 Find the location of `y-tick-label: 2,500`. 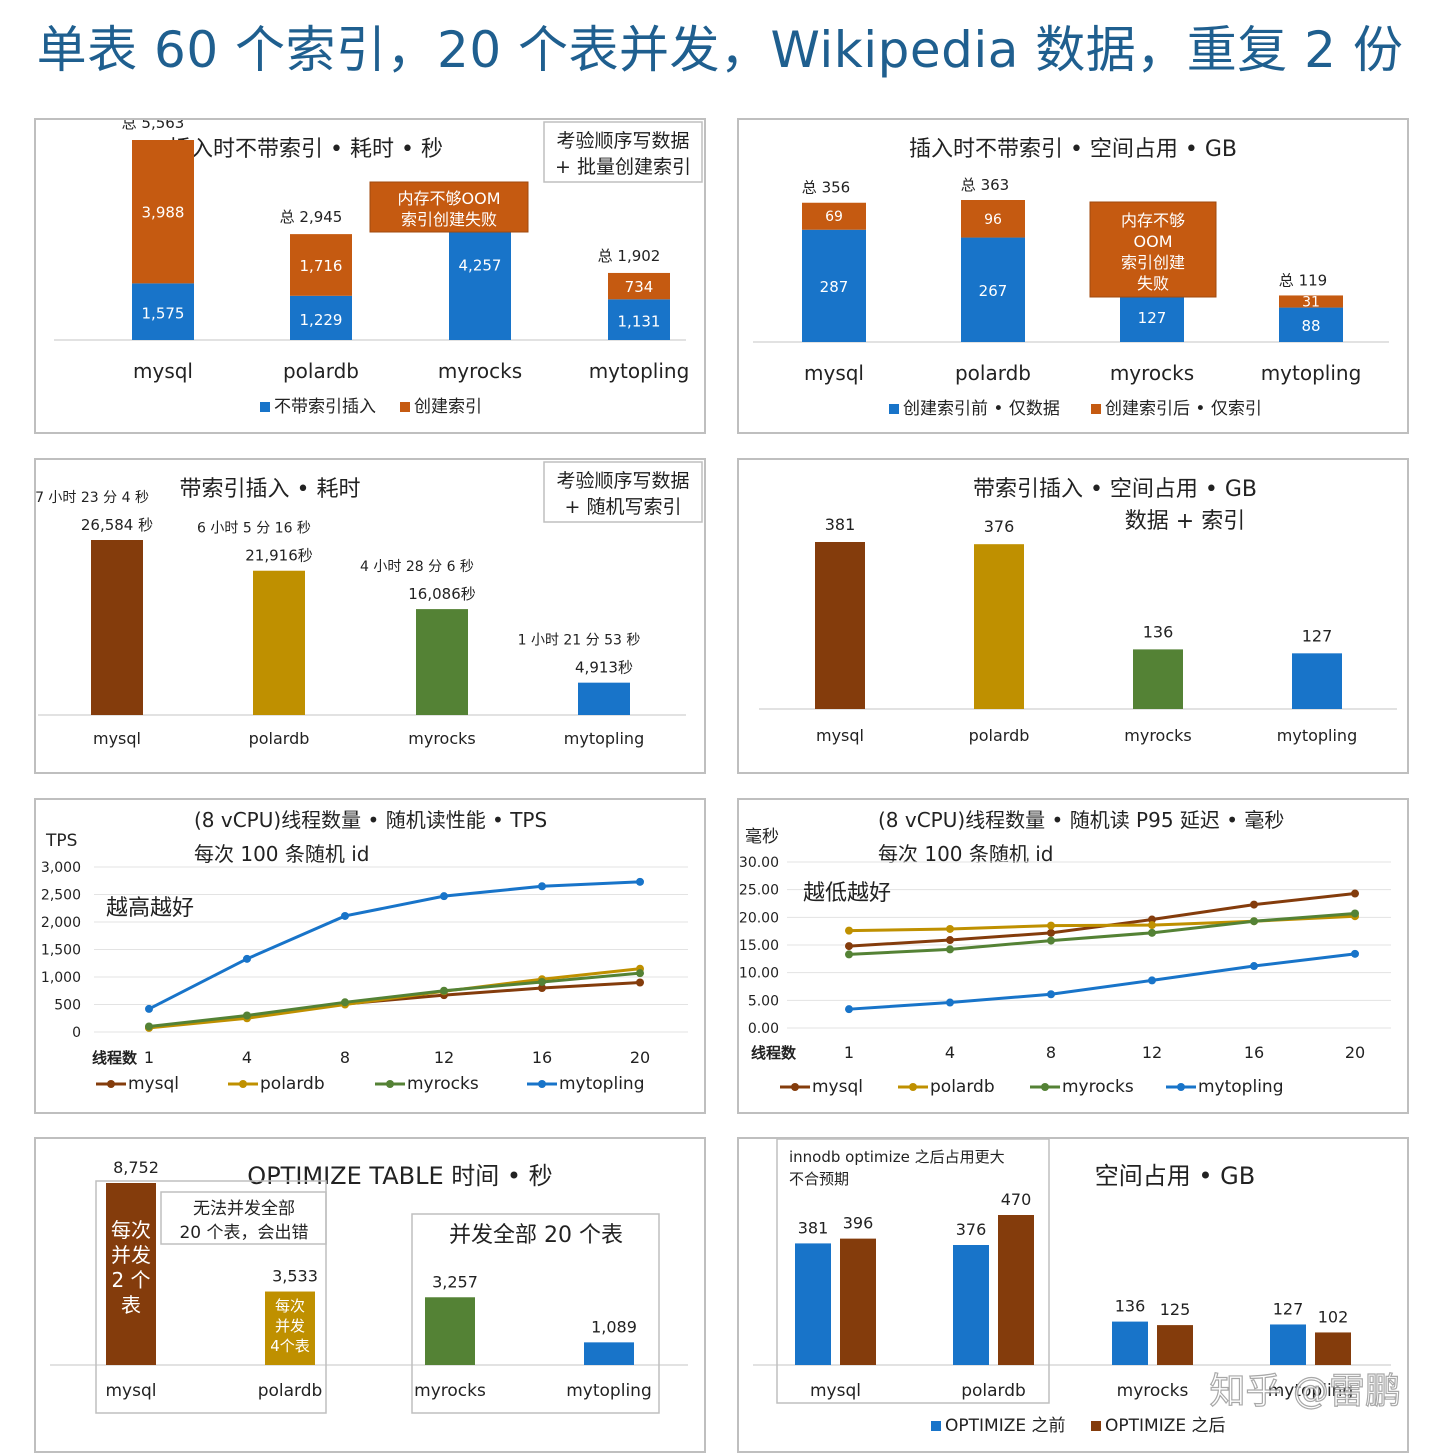

y-tick-label: 2,500 is located at coordinates (61, 896).